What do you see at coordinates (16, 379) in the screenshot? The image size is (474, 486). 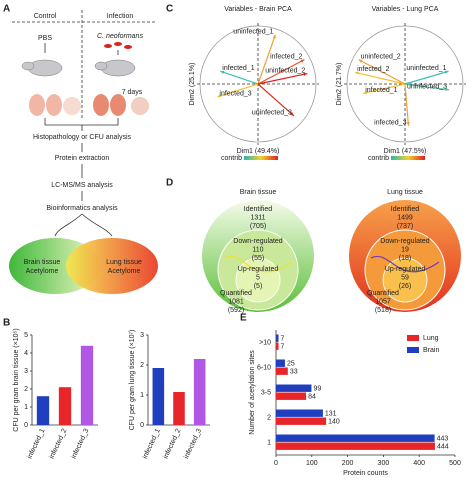 I see `y-axis-label: CFU per gram brain tissue (×10⁵)` at bounding box center [16, 379].